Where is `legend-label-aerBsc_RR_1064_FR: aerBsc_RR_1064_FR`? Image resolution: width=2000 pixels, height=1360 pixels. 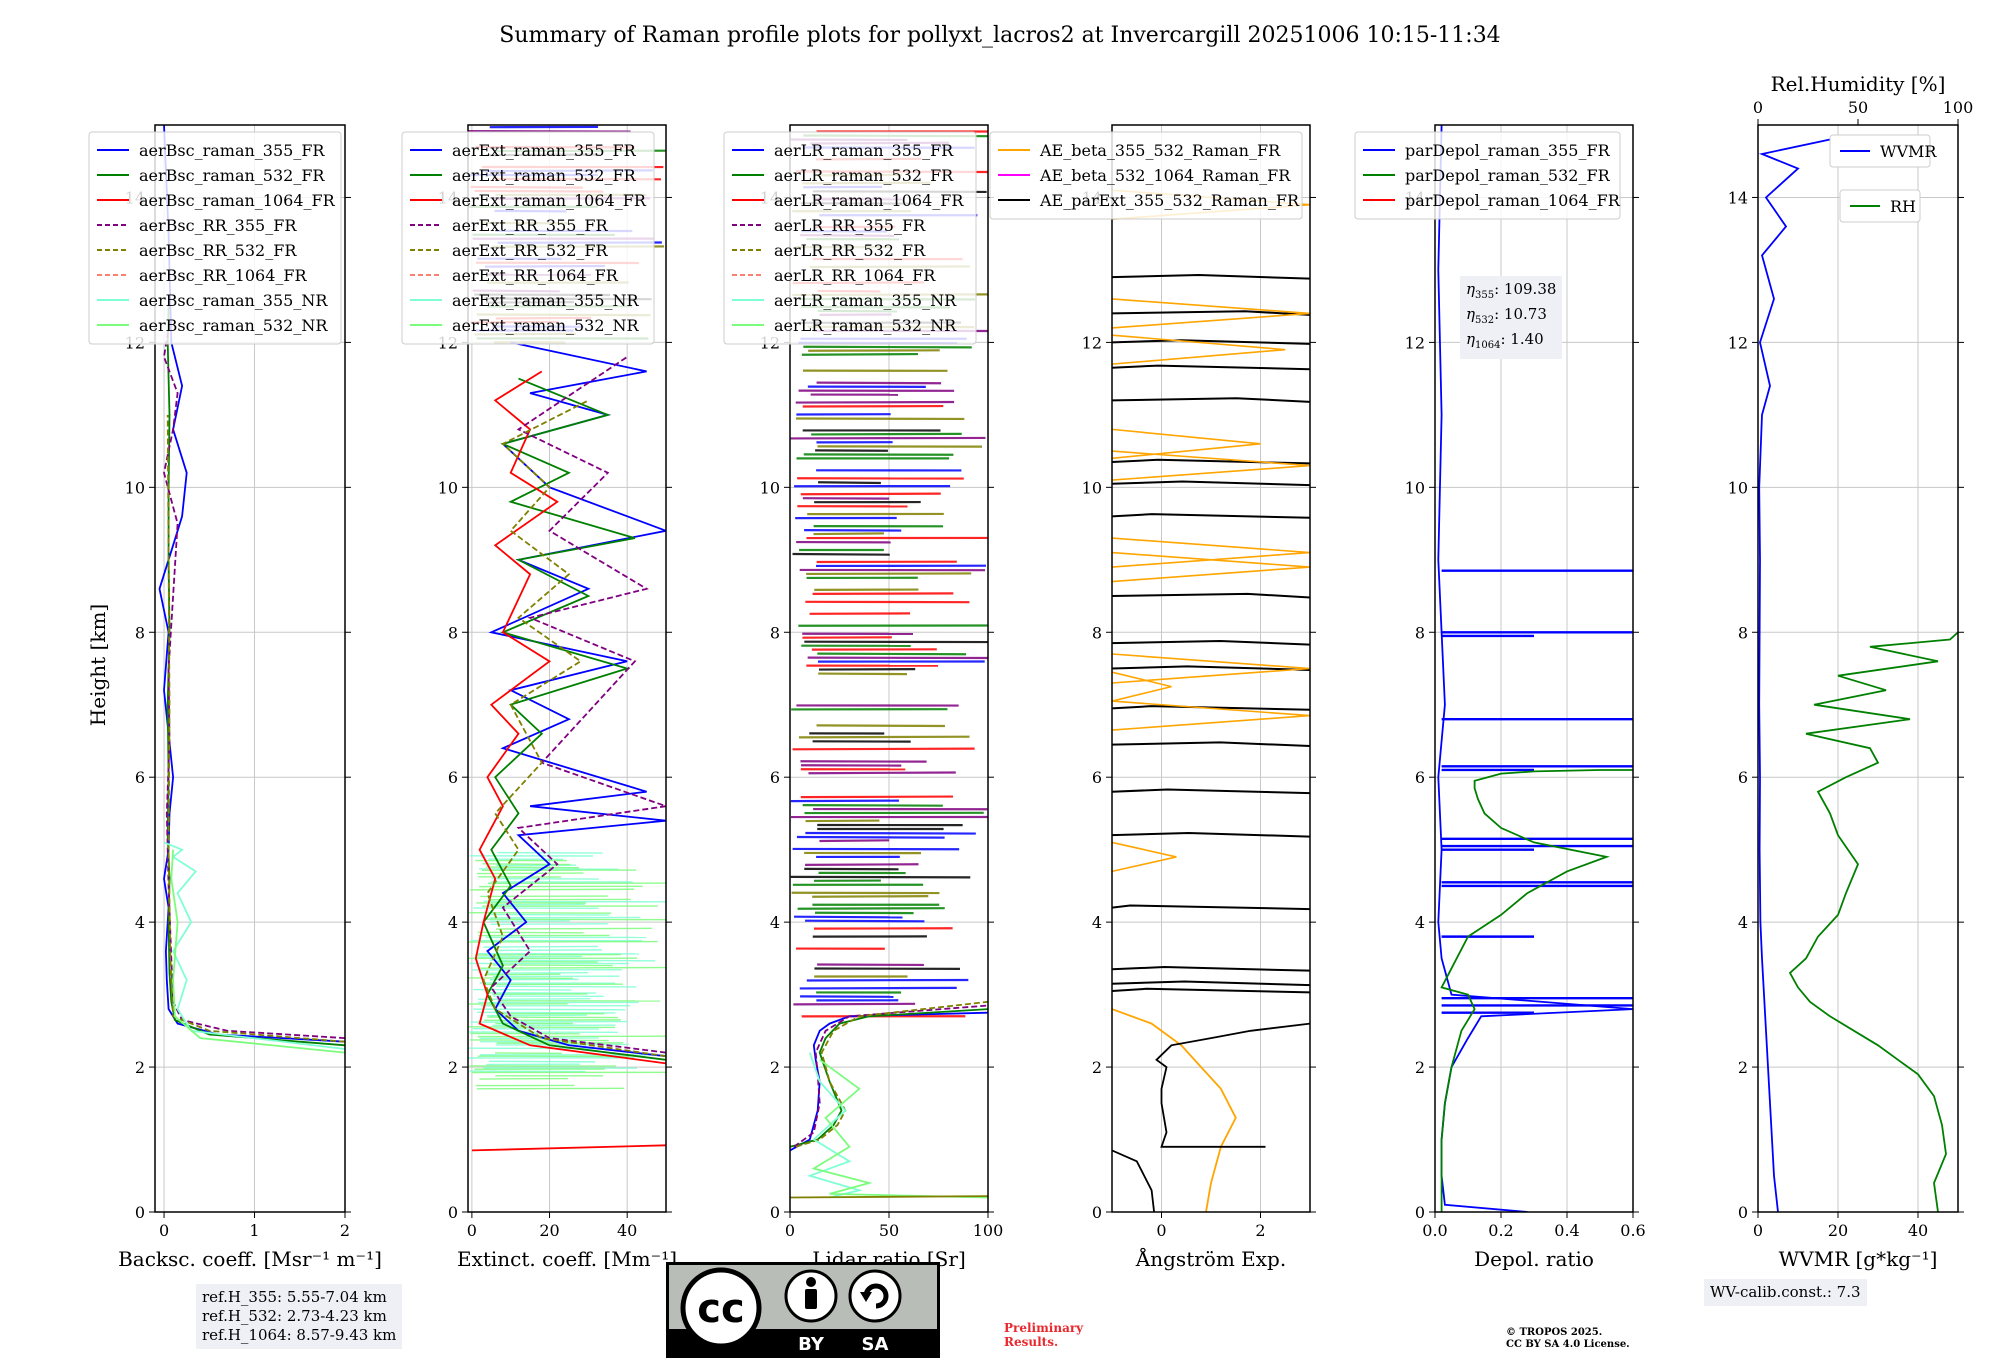 legend-label-aerBsc_RR_1064_FR: aerBsc_RR_1064_FR is located at coordinates (223, 275).